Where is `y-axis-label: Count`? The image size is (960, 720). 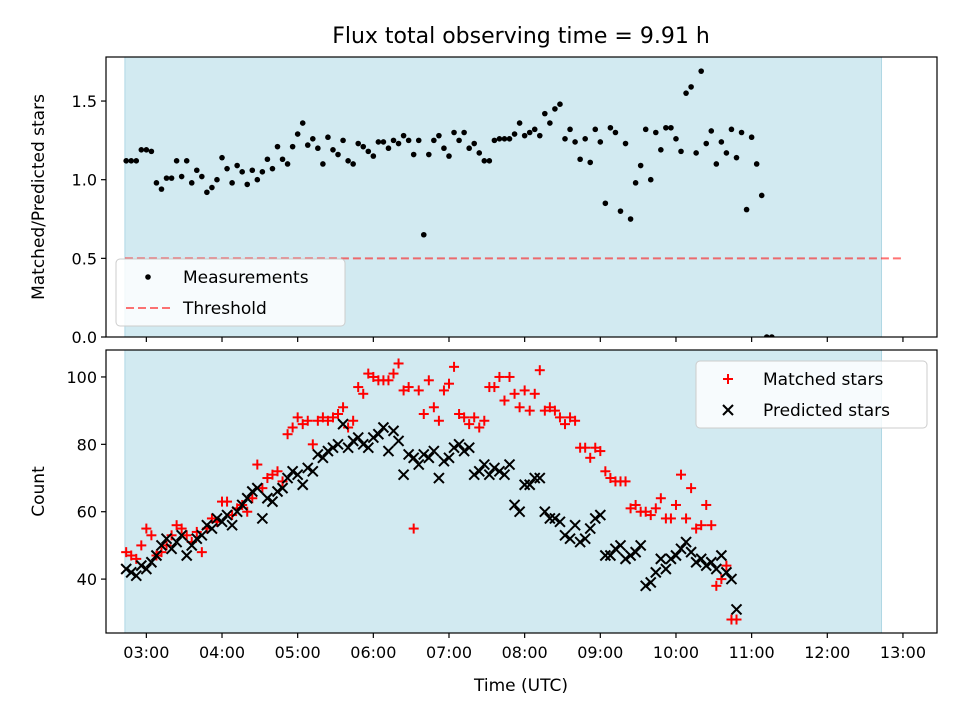
y-axis-label: Count is located at coordinates (39, 491).